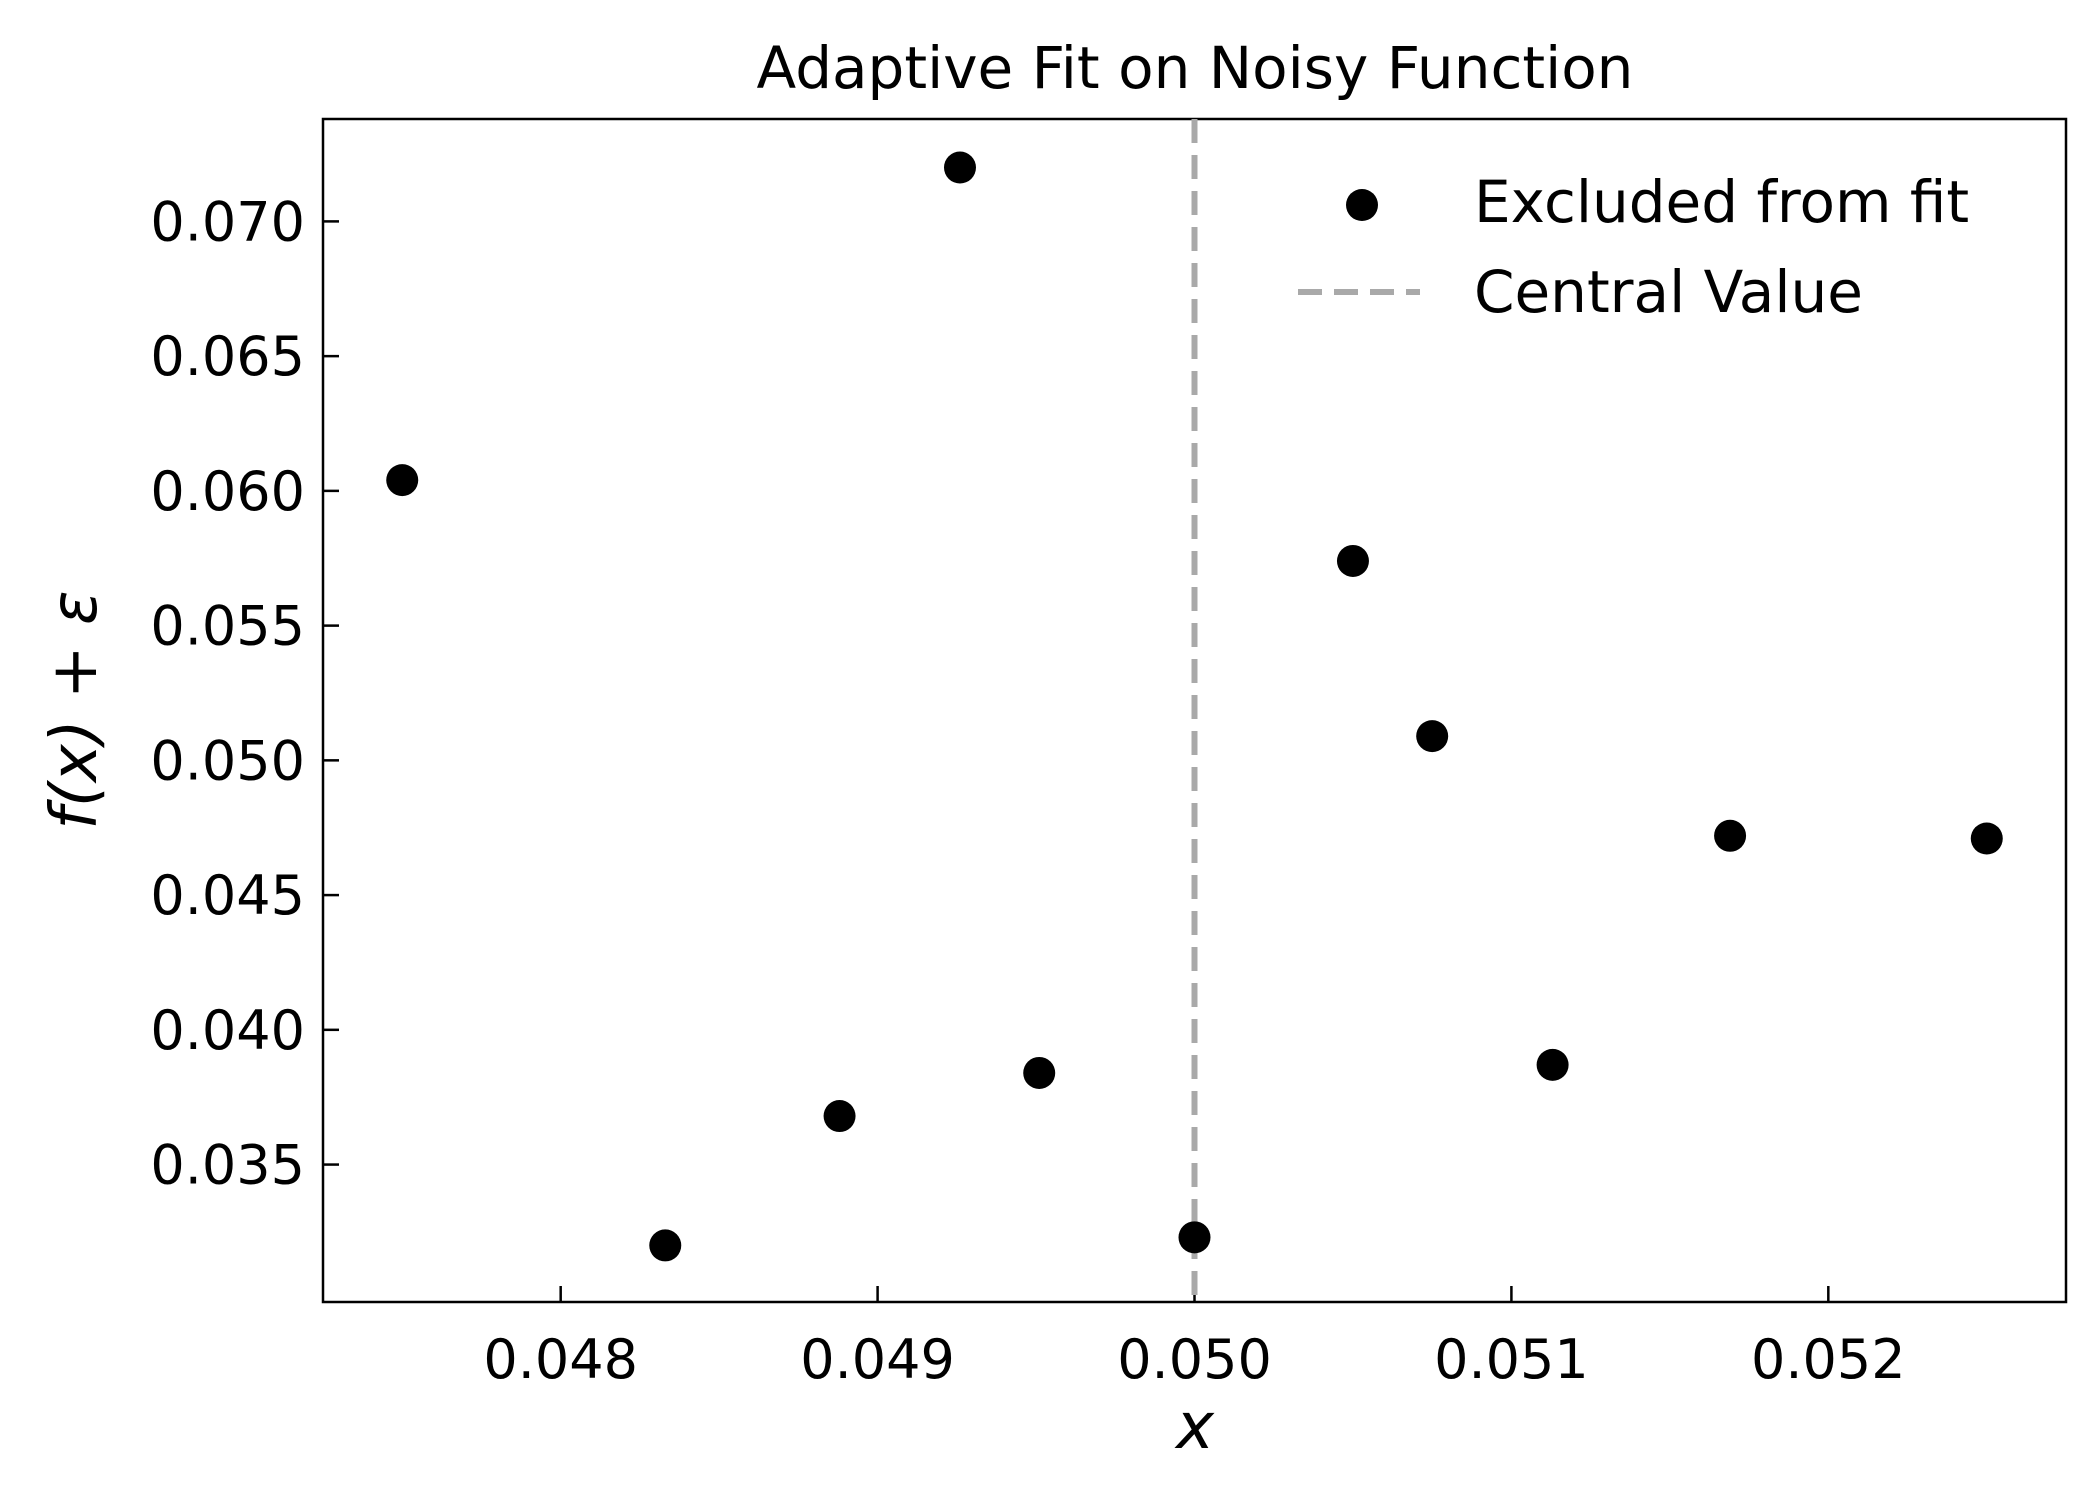  What do you see at coordinates (227, 1165) in the screenshot?
I see `y-tick-label: 0.035` at bounding box center [227, 1165].